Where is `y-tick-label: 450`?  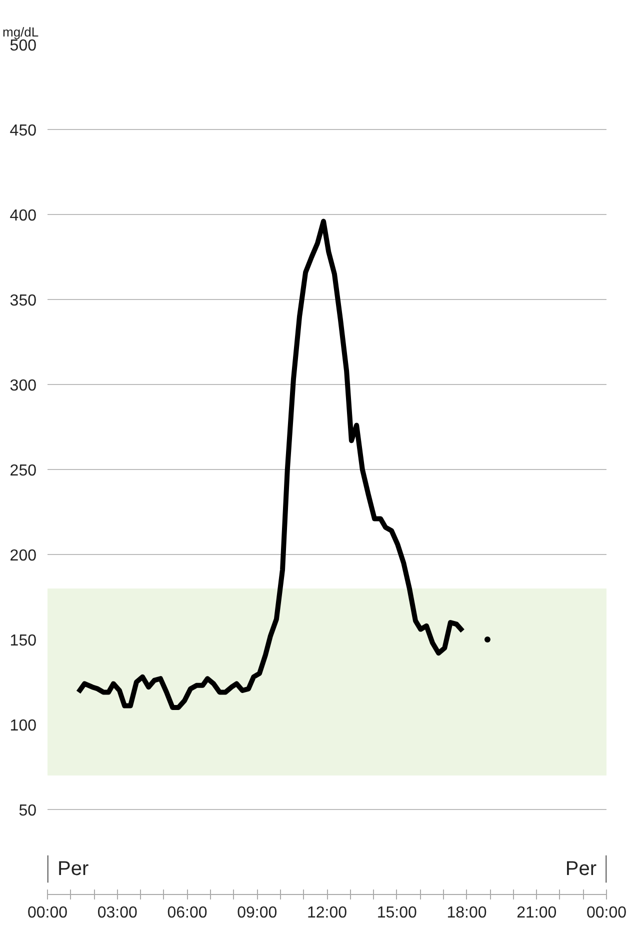
y-tick-label: 450 is located at coordinates (23, 131).